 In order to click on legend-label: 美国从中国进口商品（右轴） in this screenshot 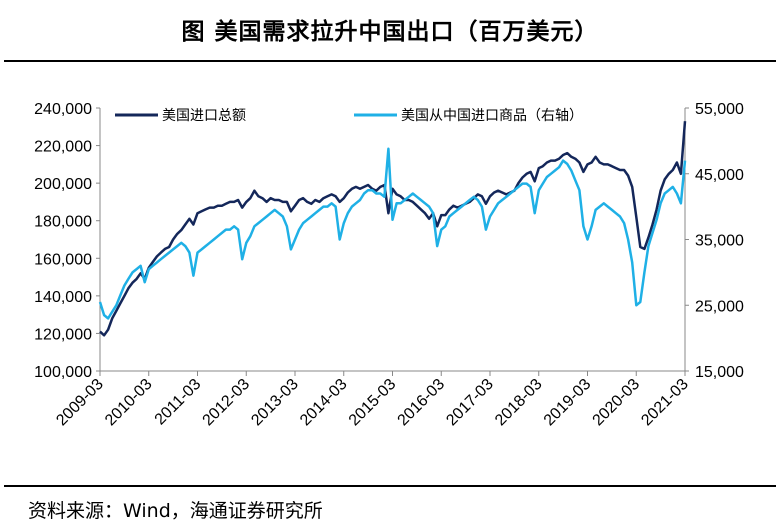, I will do `click(492, 116)`.